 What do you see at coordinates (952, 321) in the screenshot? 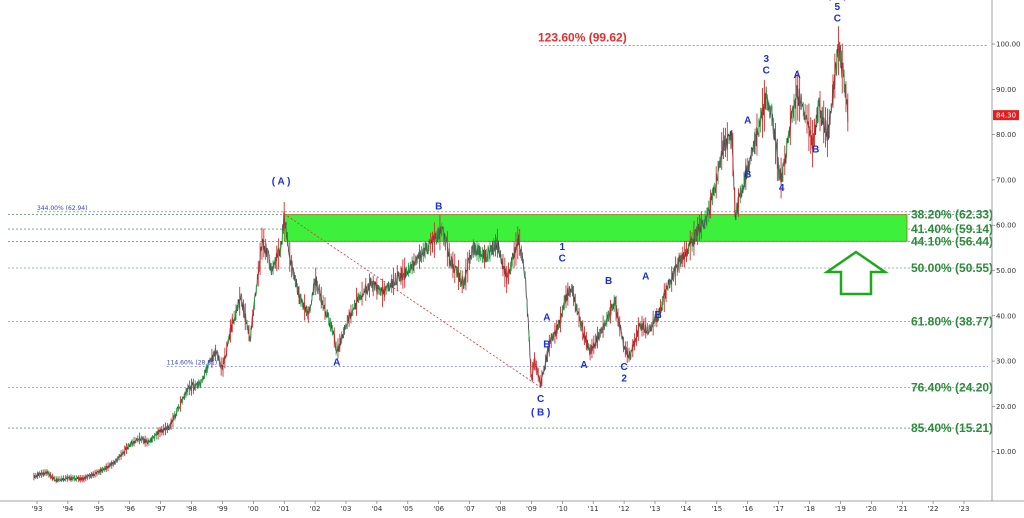
I see `fib-level-label: 61.80% (38.77)` at bounding box center [952, 321].